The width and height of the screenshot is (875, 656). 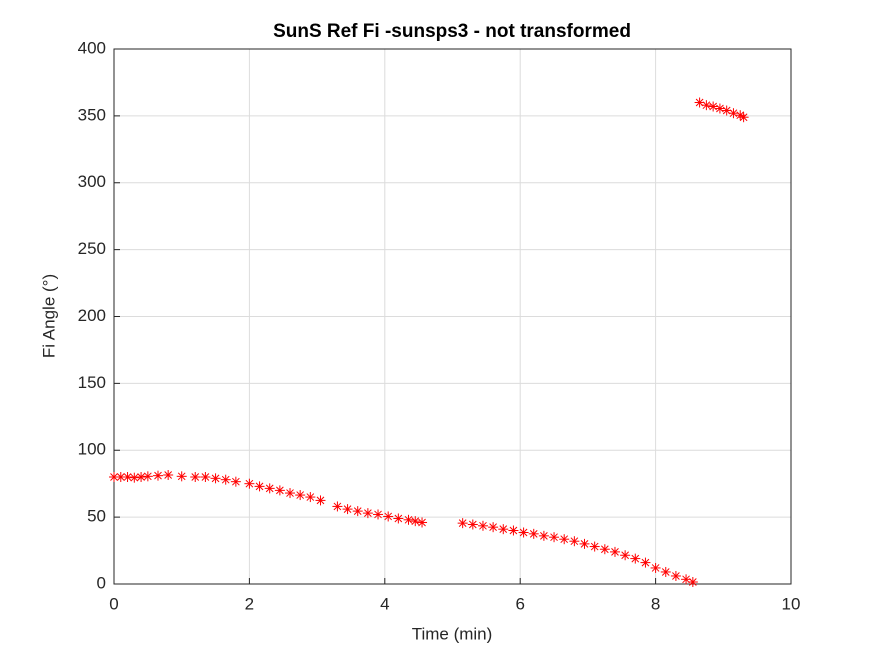 I want to click on y-tick-label: 50, so click(x=96, y=516).